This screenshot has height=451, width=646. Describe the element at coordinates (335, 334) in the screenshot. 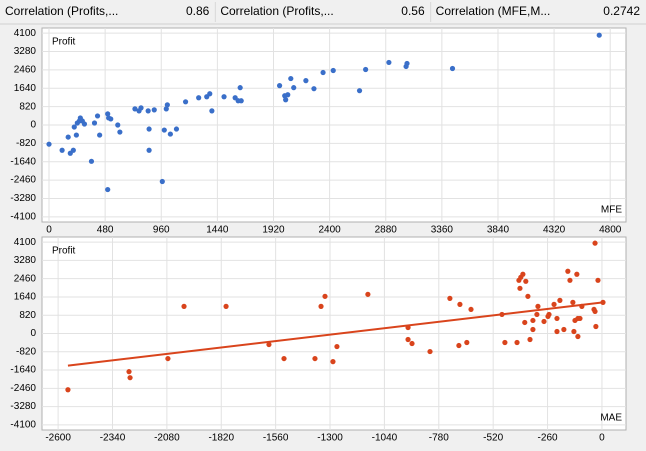

I see `trend-line` at that location.